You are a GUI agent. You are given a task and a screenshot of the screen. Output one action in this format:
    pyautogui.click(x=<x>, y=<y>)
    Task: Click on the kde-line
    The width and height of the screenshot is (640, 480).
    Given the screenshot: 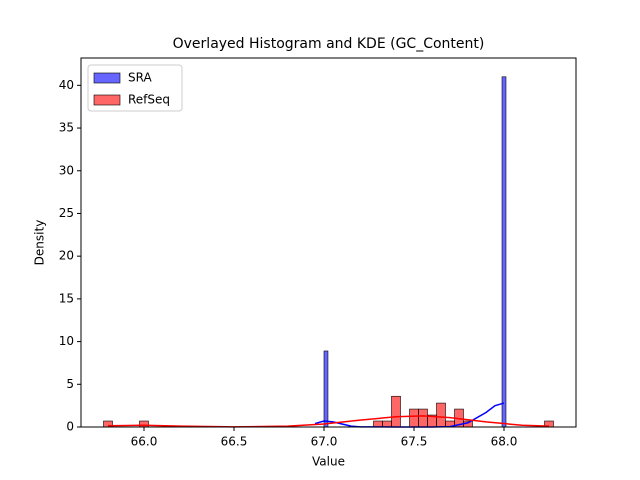 What is the action you would take?
    pyautogui.click(x=328, y=421)
    